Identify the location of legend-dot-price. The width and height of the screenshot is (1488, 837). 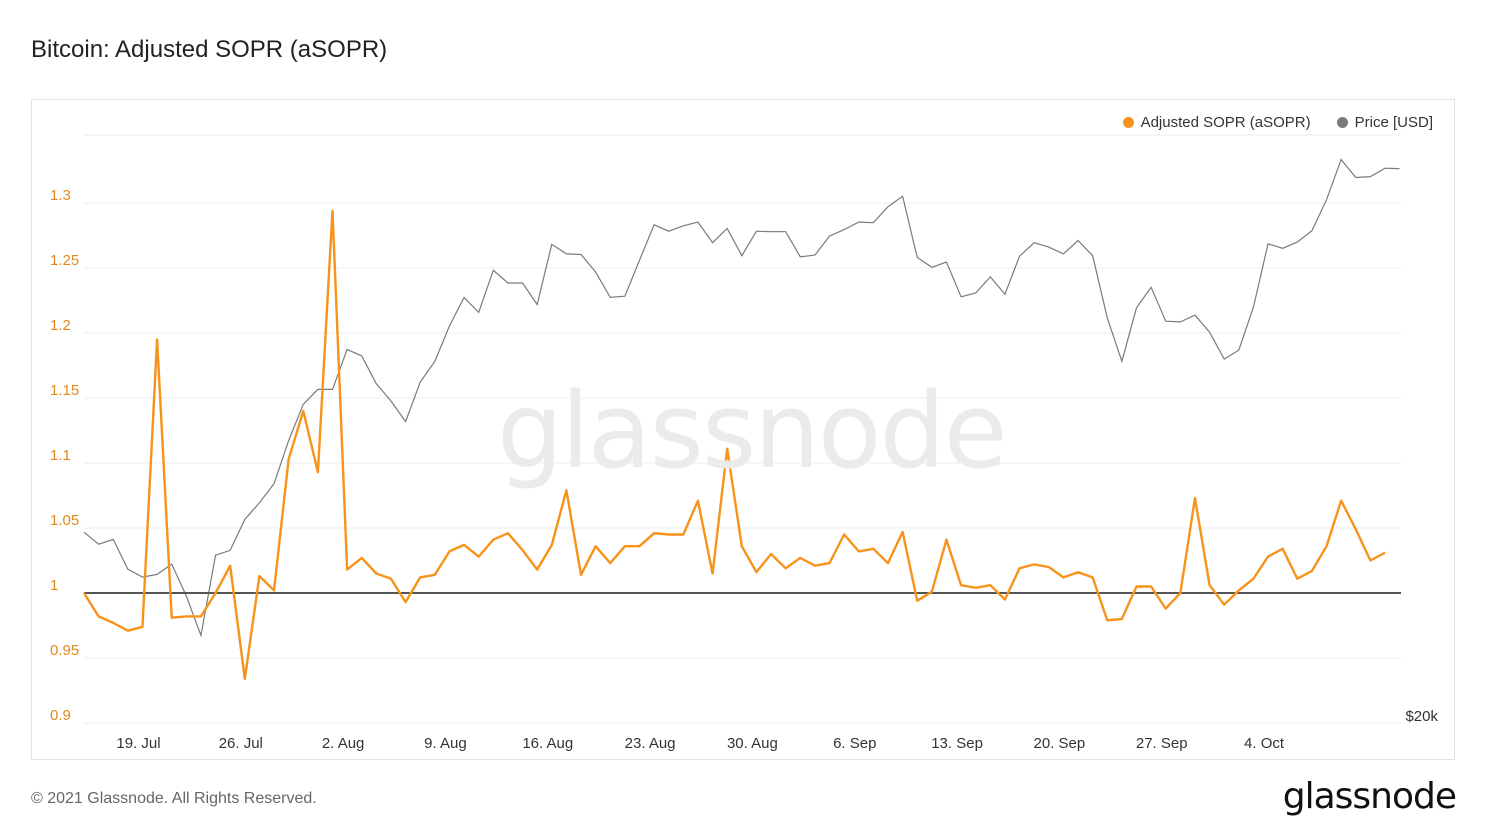
(1342, 122).